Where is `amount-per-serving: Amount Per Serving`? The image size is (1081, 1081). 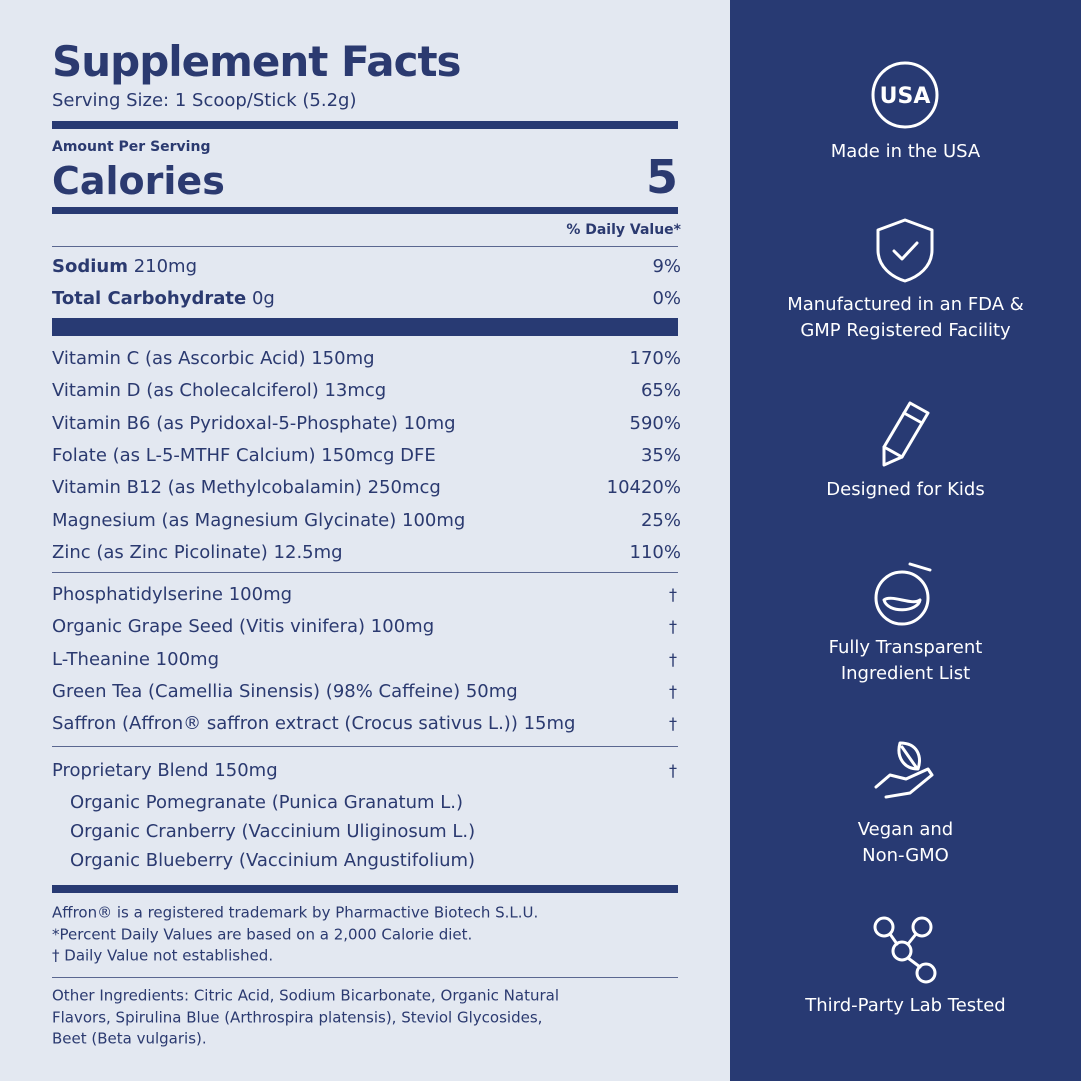
amount-per-serving: Amount Per Serving is located at coordinates (131, 147).